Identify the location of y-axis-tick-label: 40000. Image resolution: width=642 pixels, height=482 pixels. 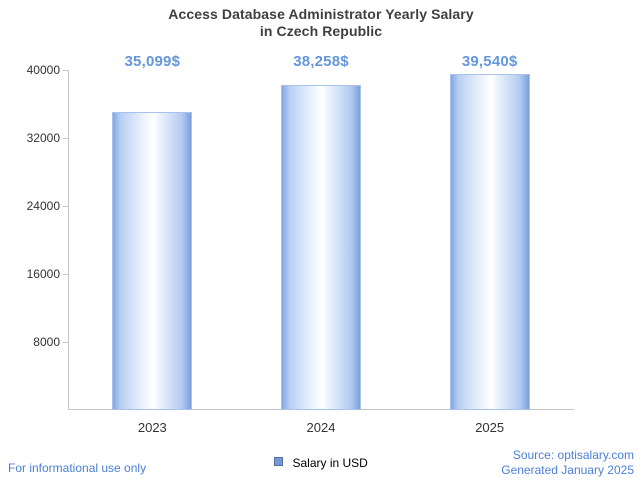
(43, 70).